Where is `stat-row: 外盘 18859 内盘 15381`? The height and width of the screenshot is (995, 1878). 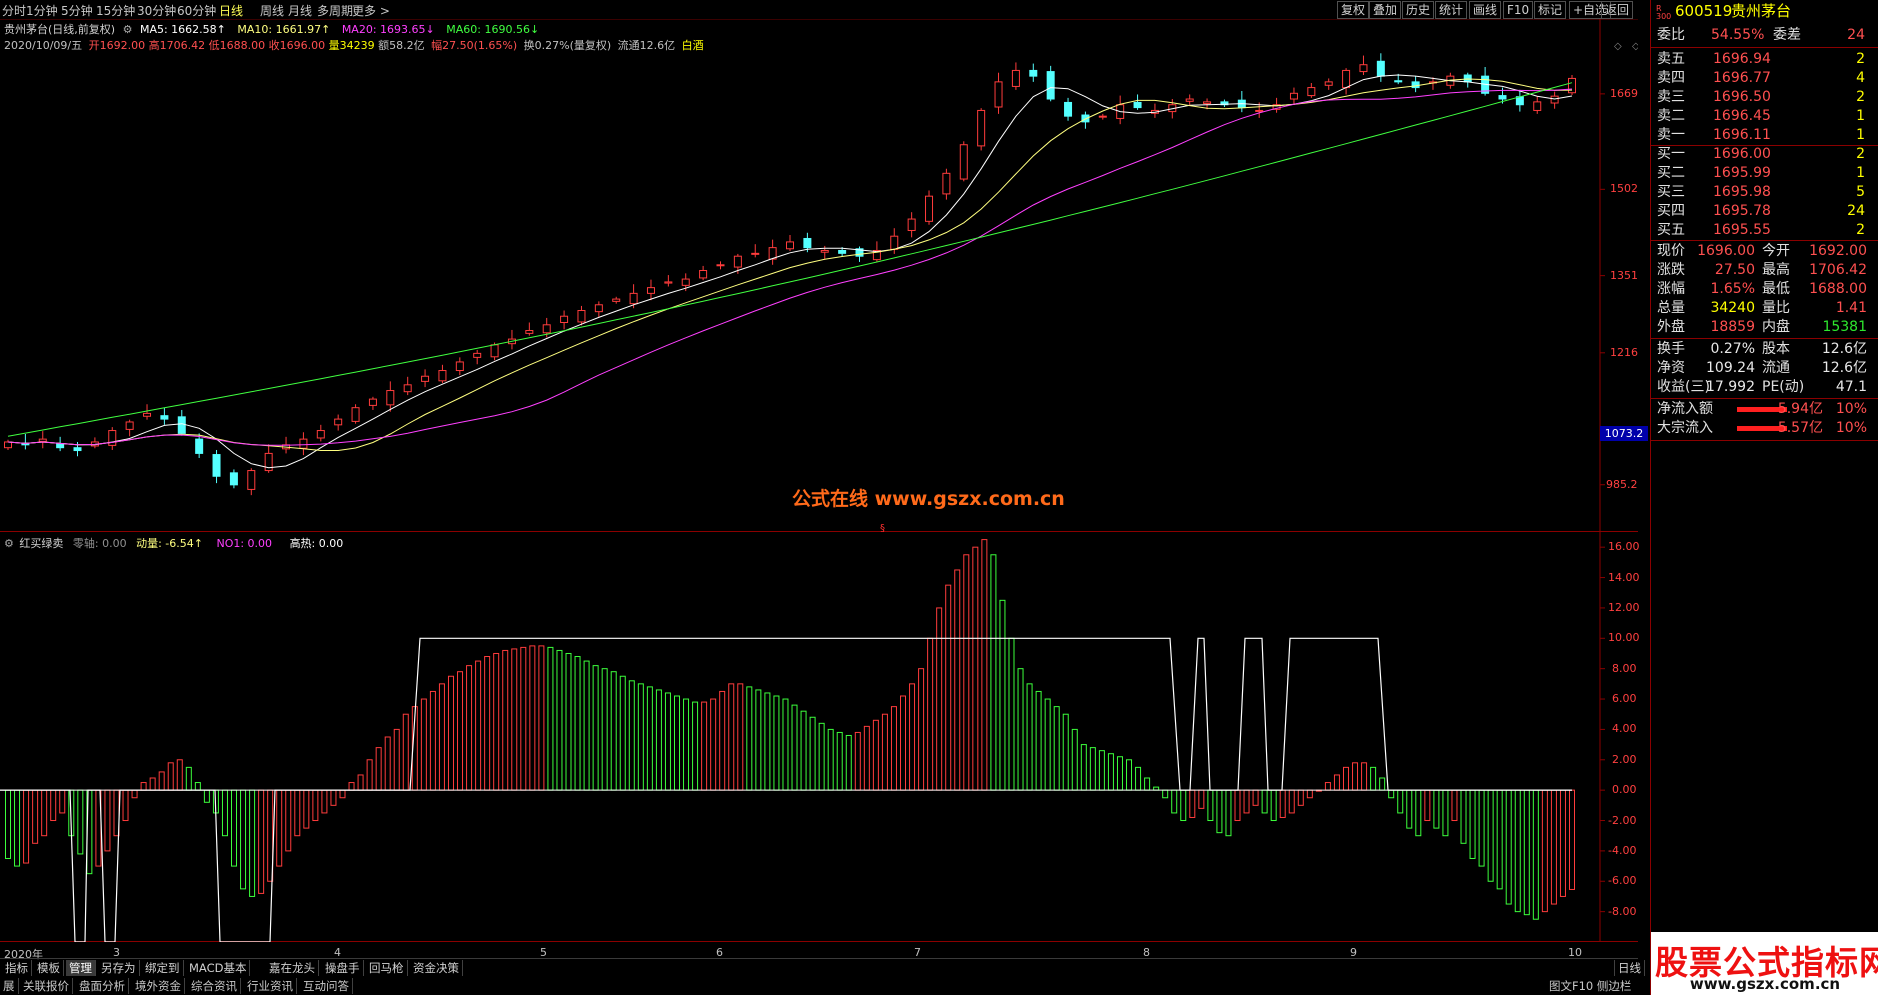
stat-row: 外盘 18859 内盘 15381 is located at coordinates (1764, 327).